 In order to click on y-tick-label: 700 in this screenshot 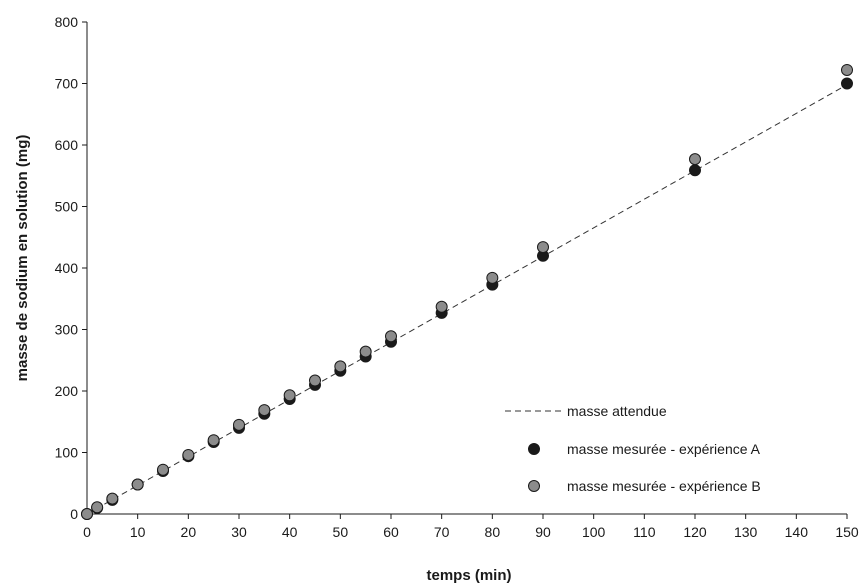, I will do `click(67, 84)`.